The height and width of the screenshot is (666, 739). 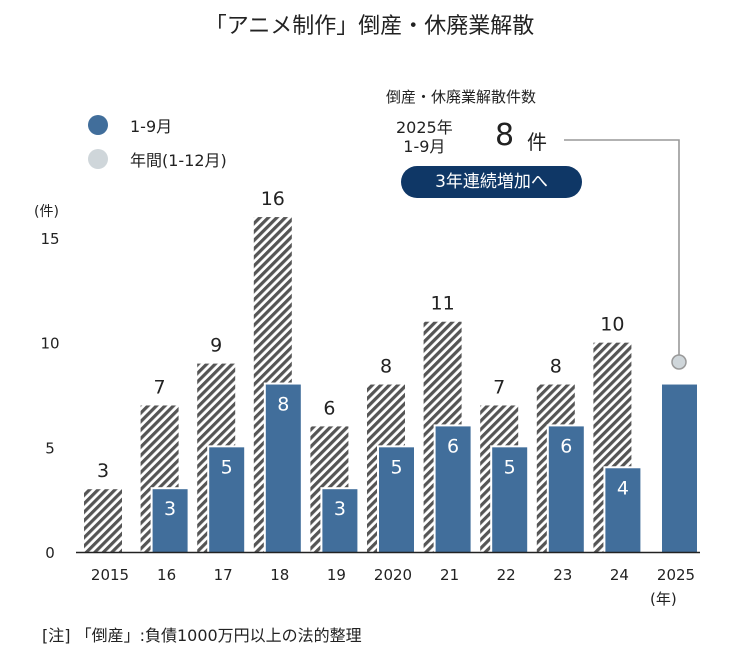 What do you see at coordinates (663, 599) in the screenshot?
I see `x-axis-unit: (年)` at bounding box center [663, 599].